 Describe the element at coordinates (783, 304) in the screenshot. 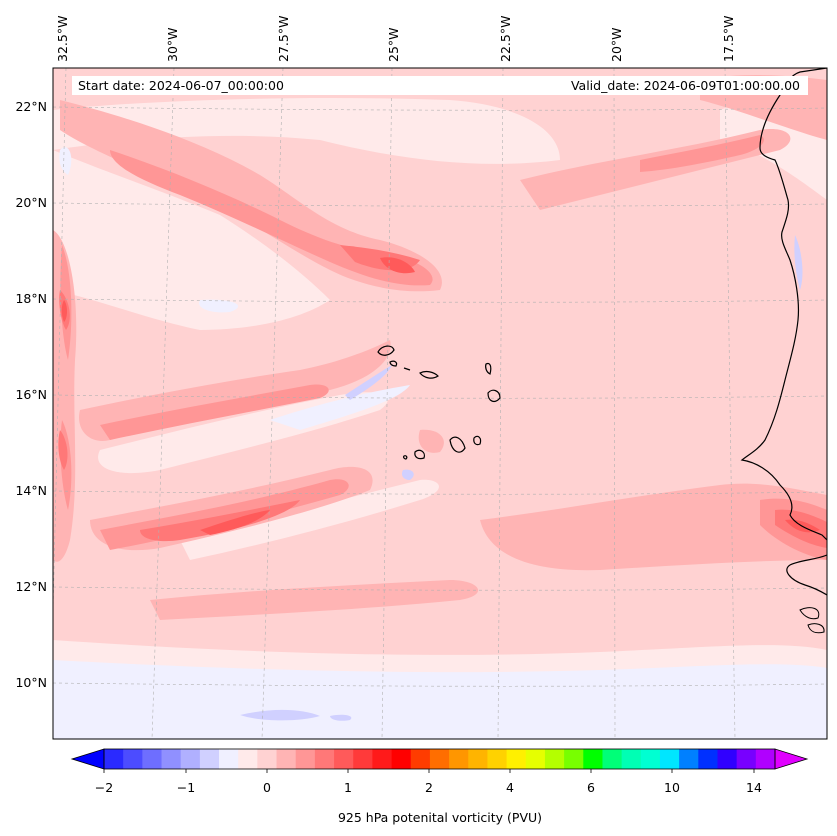

I see `africa-coastline` at that location.